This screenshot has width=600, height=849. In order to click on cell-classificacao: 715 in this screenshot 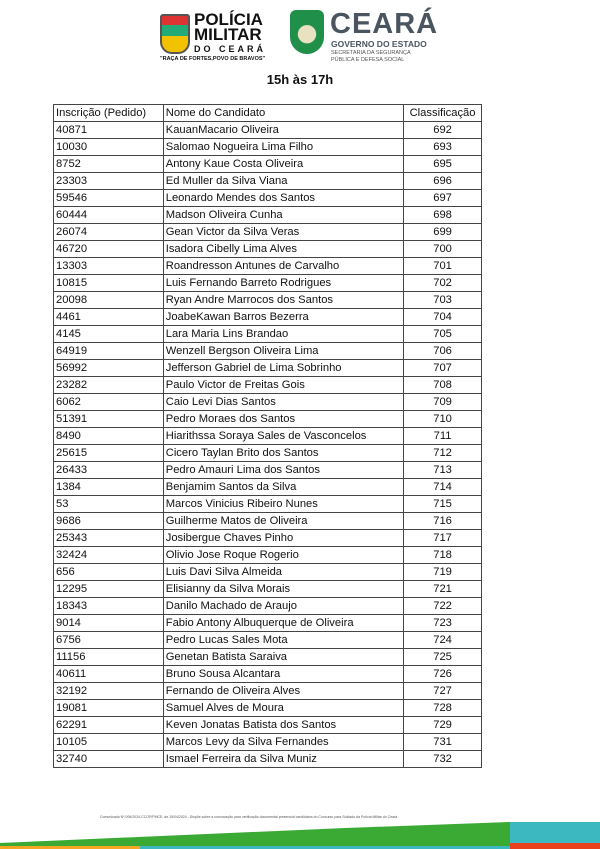, I will do `click(442, 504)`.